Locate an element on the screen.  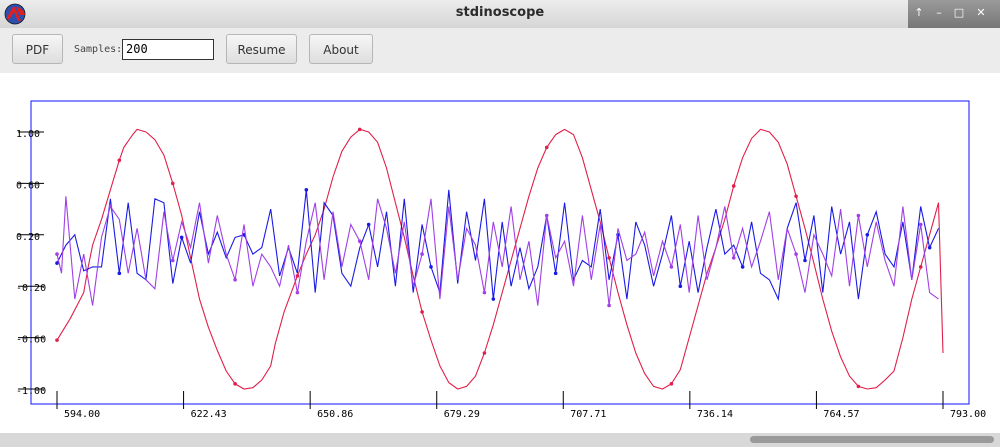
x-tick-label: 736.14 is located at coordinates (715, 414).